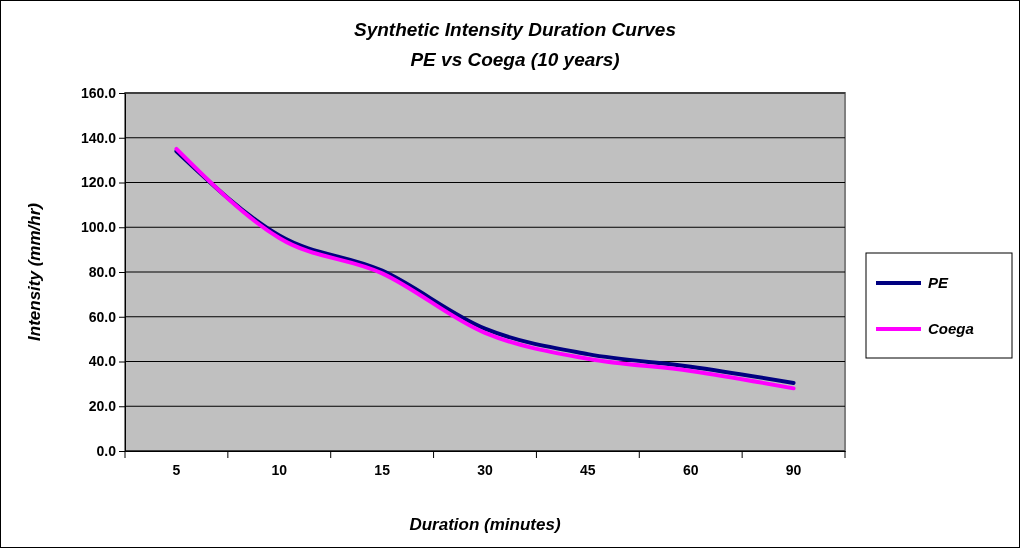 Image resolution: width=1020 pixels, height=548 pixels. Describe the element at coordinates (485, 469) in the screenshot. I see `x-tick-label: 30` at that location.